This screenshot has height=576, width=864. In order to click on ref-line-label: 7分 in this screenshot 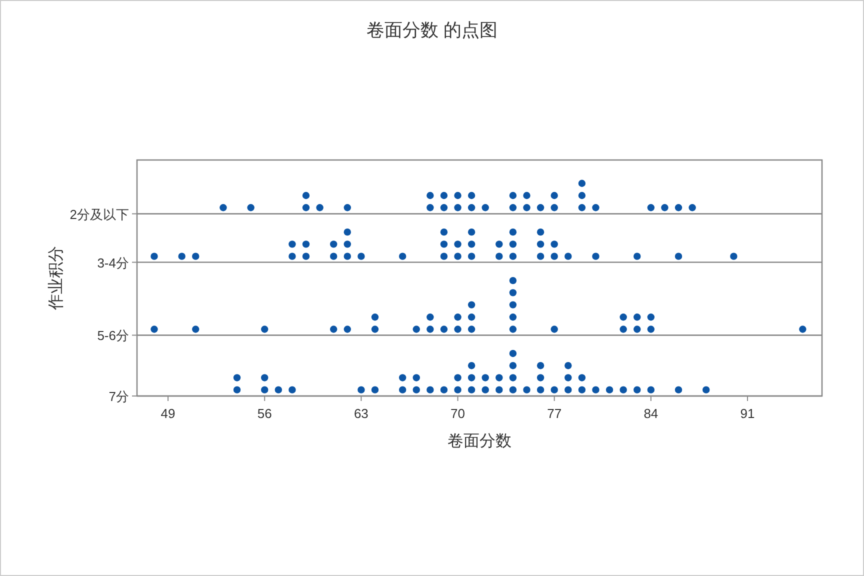, I will do `click(118, 396)`.